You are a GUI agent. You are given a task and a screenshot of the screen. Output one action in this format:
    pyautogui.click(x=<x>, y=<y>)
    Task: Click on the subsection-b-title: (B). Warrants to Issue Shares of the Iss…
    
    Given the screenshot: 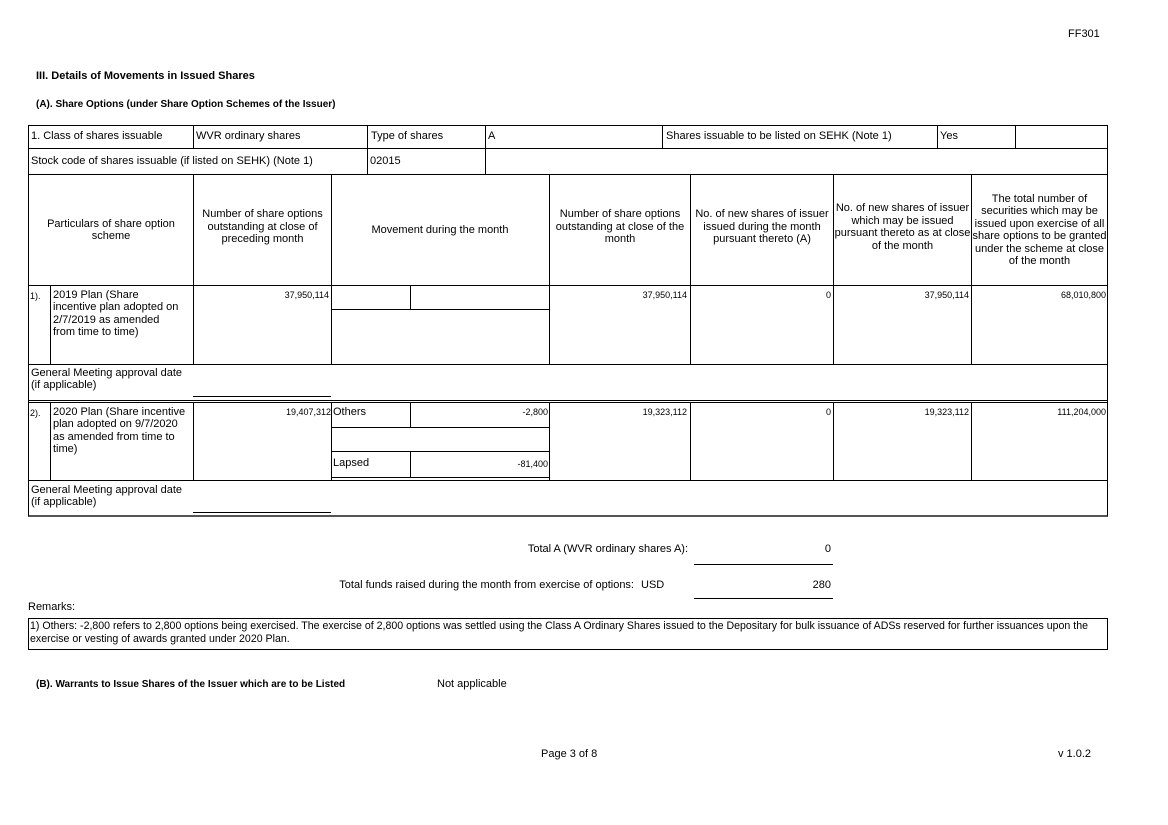 What is the action you would take?
    pyautogui.click(x=191, y=684)
    